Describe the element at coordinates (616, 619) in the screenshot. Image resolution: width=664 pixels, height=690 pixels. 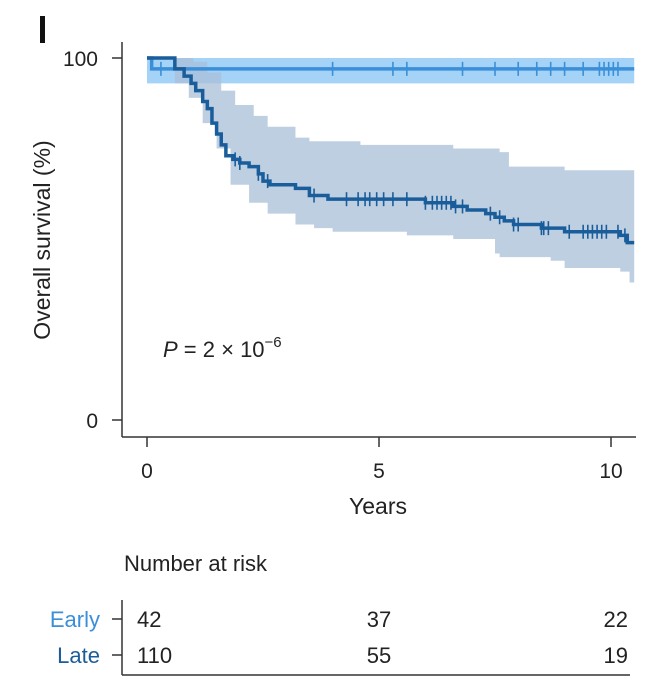
I see `risk-count: 22` at that location.